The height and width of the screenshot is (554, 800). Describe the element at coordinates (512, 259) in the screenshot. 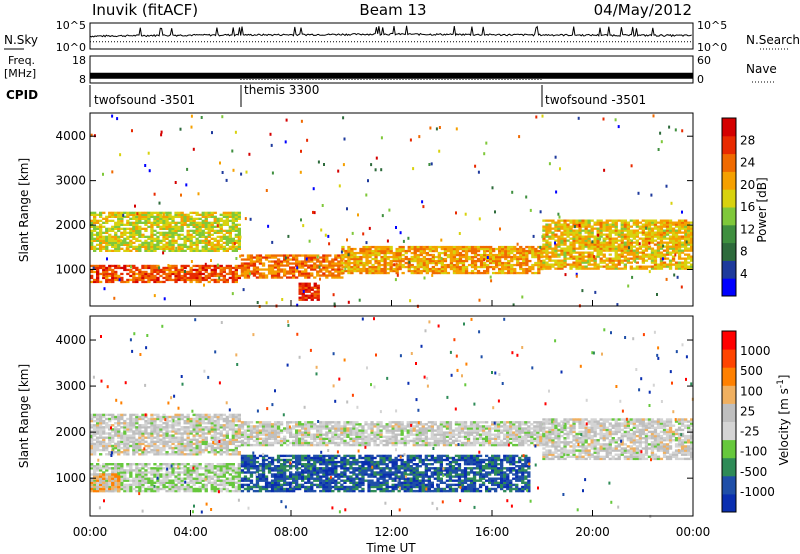

I see `power-cell-2015` at that location.